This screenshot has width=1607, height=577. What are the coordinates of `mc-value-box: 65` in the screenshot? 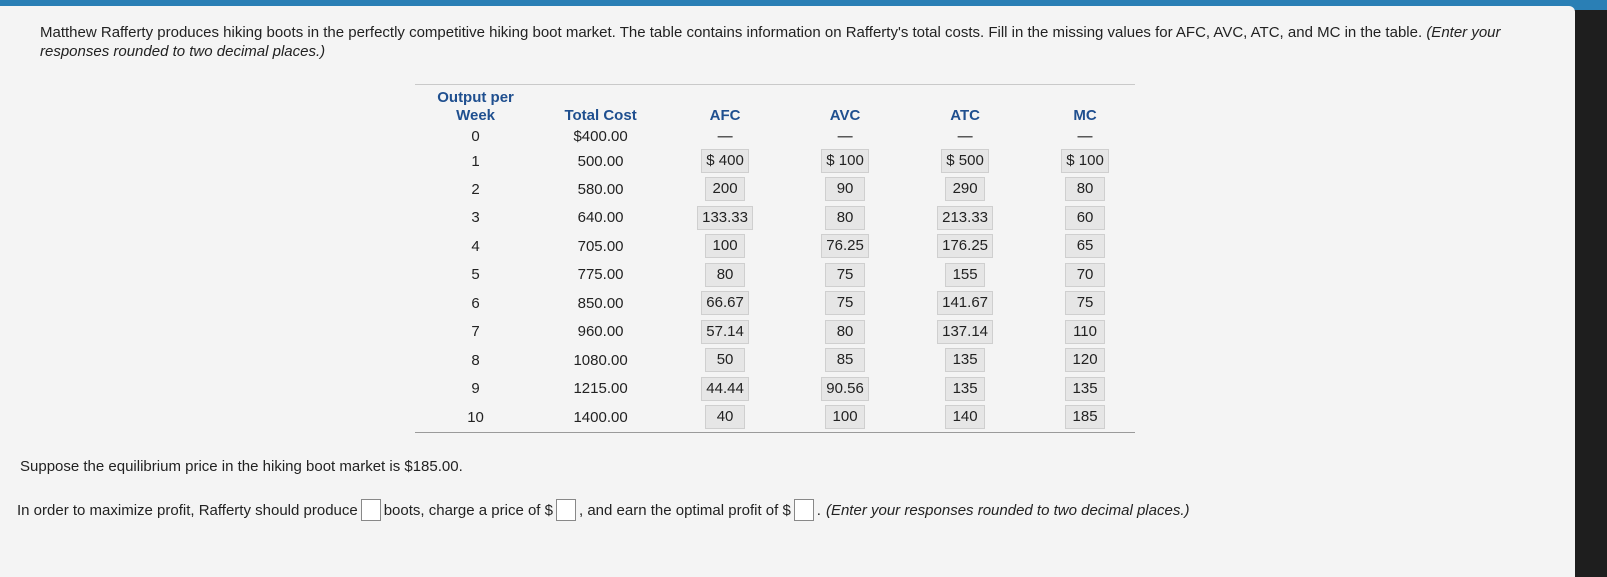 It's located at (1085, 246).